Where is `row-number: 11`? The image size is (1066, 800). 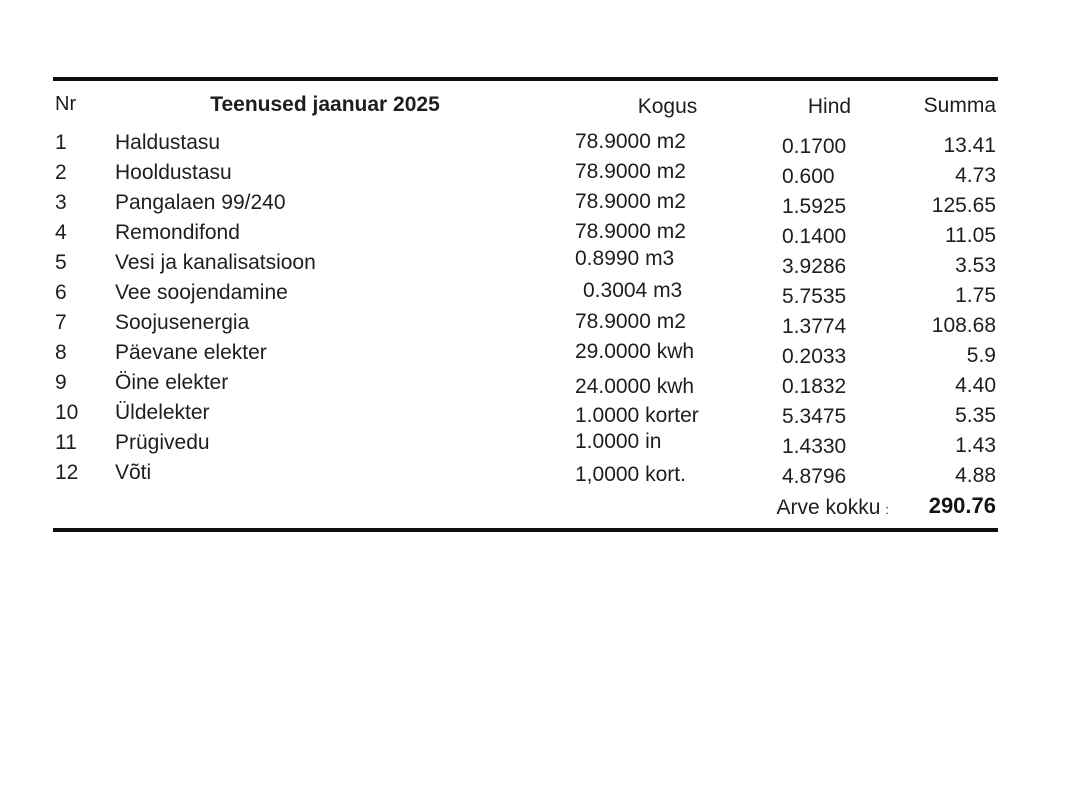
row-number: 11 is located at coordinates (66, 442).